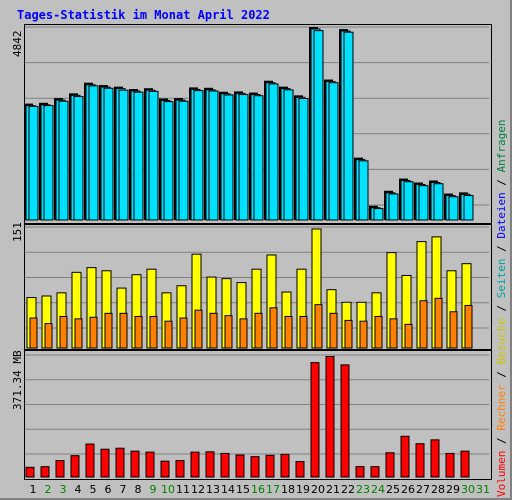 This screenshot has width=512, height=500. What do you see at coordinates (393, 489) in the screenshot?
I see `day-label: 25` at bounding box center [393, 489].